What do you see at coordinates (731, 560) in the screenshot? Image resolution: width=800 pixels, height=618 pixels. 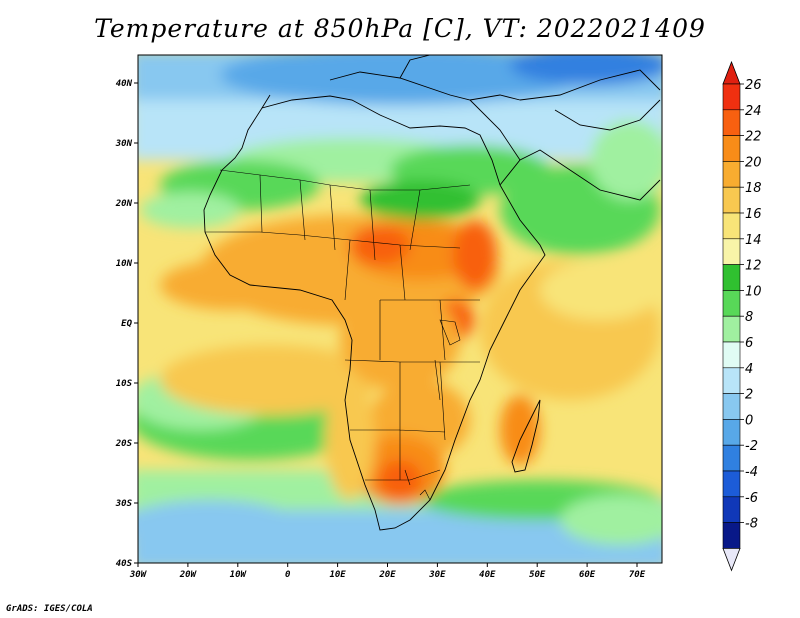 I see `colorbar-bottom-arrow` at bounding box center [731, 560].